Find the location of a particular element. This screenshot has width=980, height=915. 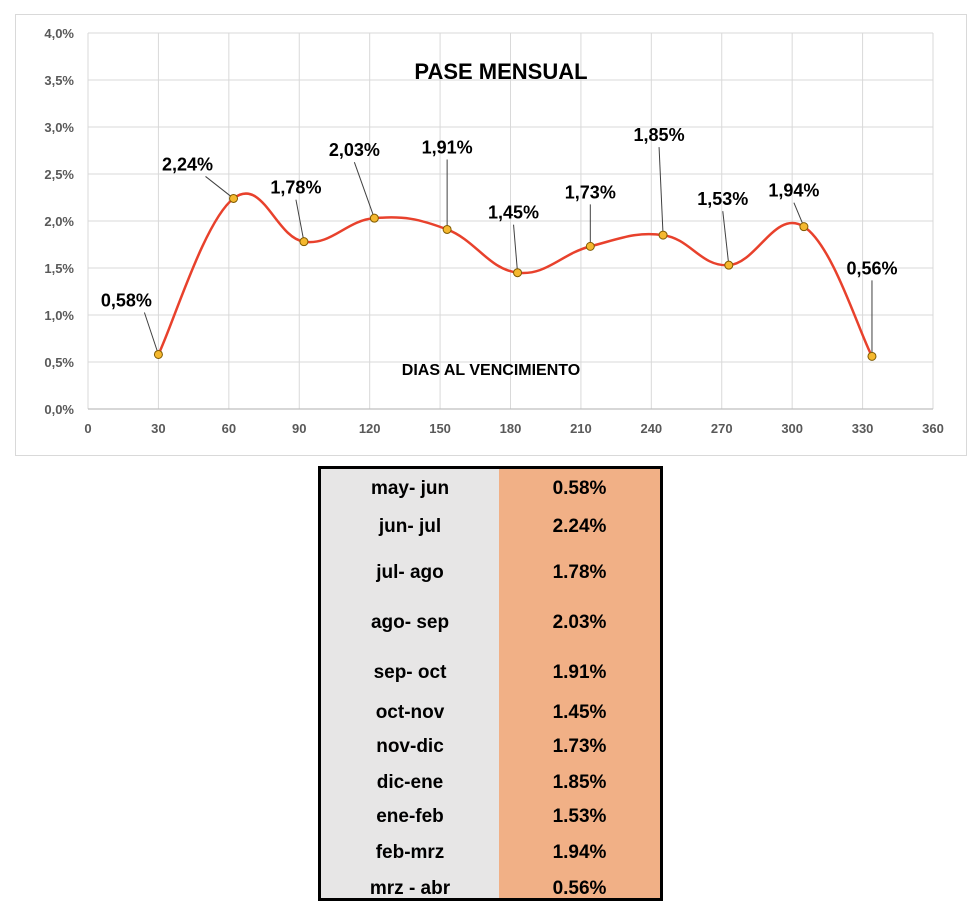

x-tick-label: 30 is located at coordinates (158, 428).